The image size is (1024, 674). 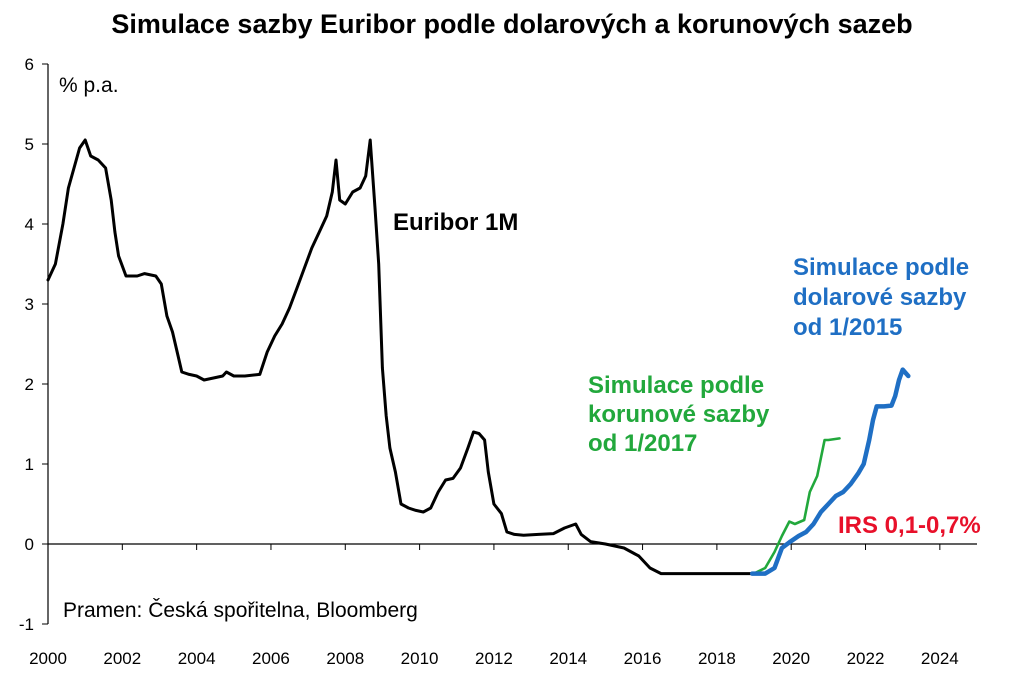 I want to click on x-tick-label: 2016, so click(x=643, y=658).